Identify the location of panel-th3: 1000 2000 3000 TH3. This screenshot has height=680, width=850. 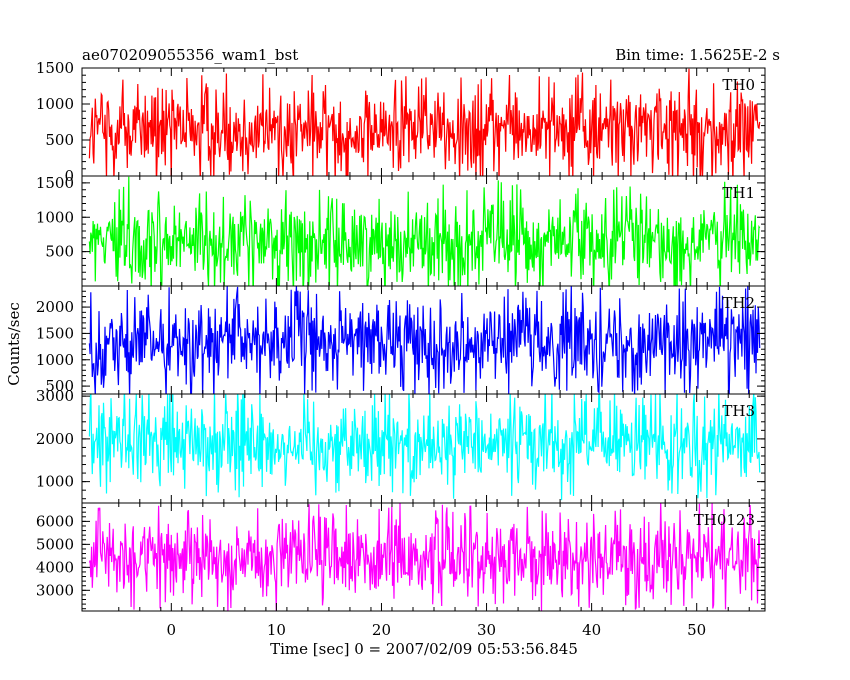
(401, 445).